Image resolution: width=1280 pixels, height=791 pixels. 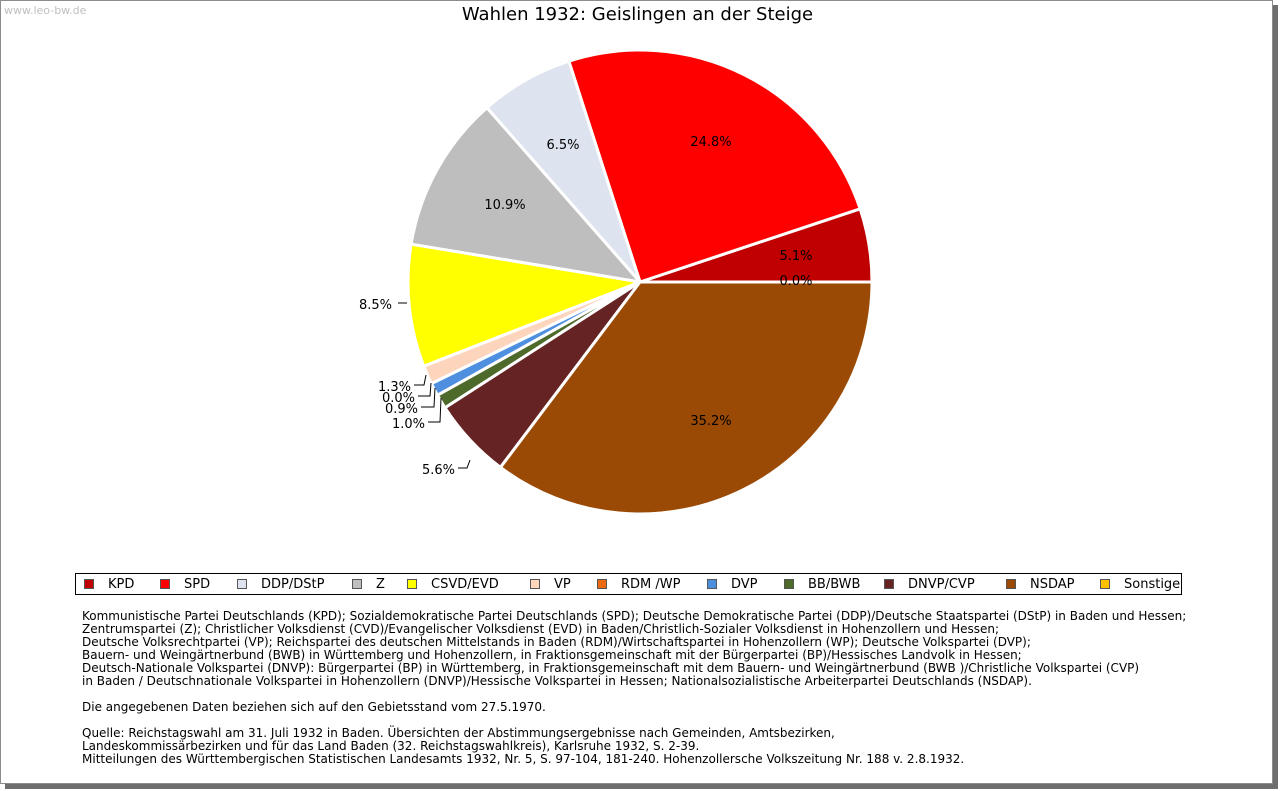 What do you see at coordinates (438, 470) in the screenshot?
I see `data-label-dnvp-cvp: 5.6%` at bounding box center [438, 470].